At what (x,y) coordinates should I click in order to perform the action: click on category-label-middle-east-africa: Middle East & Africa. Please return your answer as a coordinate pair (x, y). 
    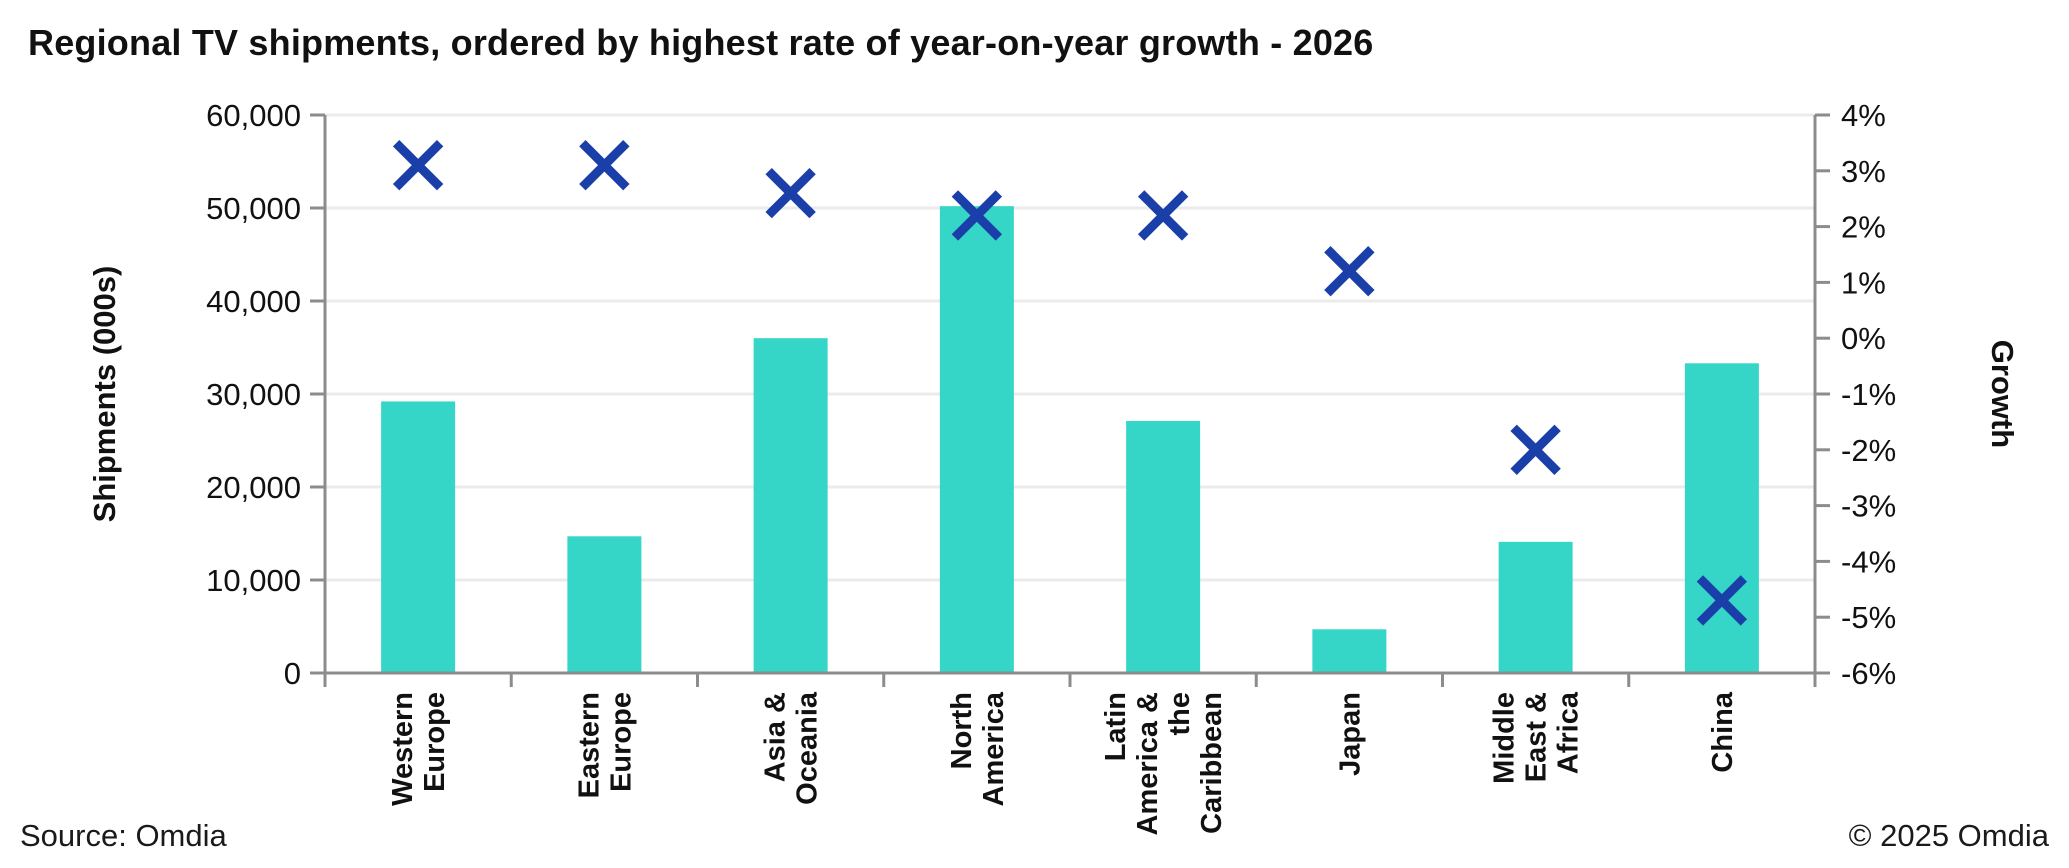
    Looking at the image, I should click on (1537, 737).